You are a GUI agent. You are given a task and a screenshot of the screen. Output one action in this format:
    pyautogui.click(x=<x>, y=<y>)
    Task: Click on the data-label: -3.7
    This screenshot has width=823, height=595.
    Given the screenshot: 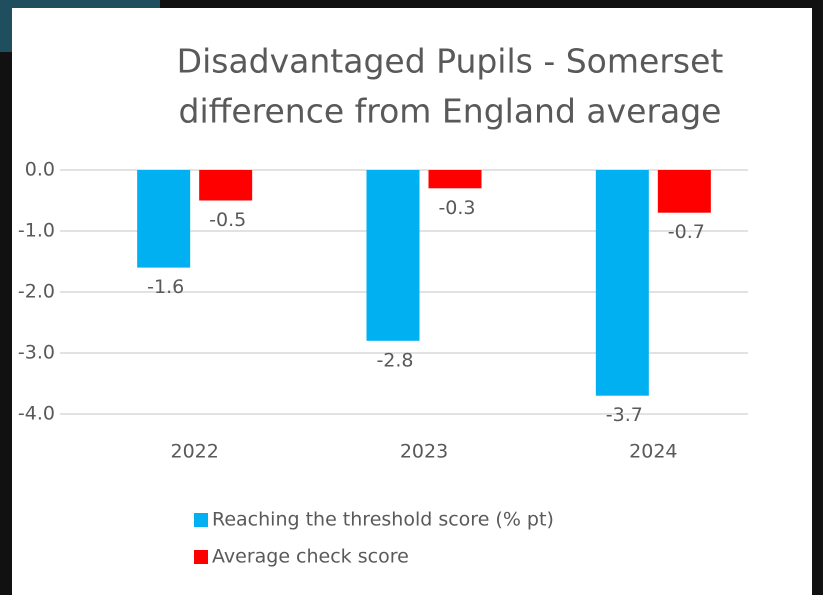 What is the action you would take?
    pyautogui.click(x=624, y=415)
    